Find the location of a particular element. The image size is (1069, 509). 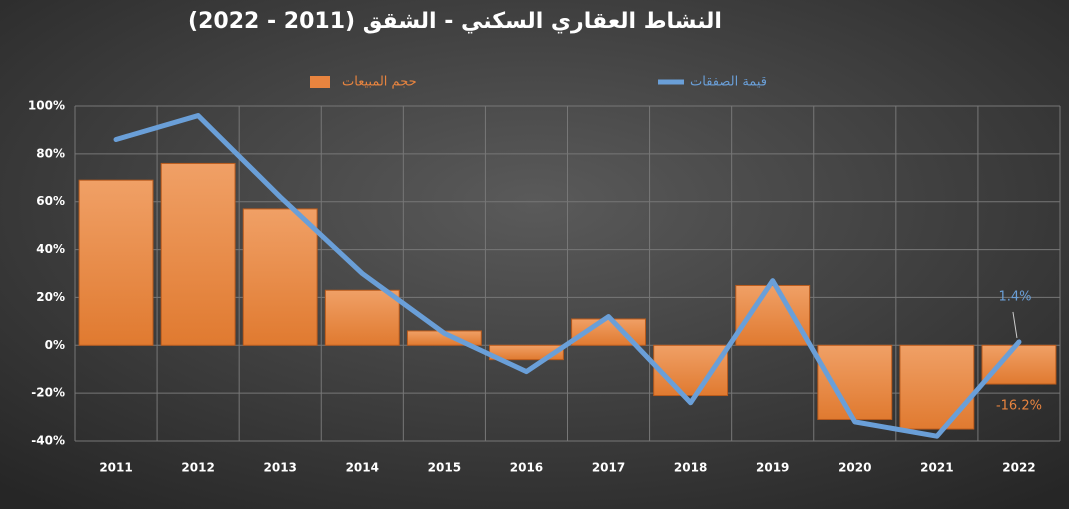

x-tick-label: 2020 is located at coordinates (854, 468).